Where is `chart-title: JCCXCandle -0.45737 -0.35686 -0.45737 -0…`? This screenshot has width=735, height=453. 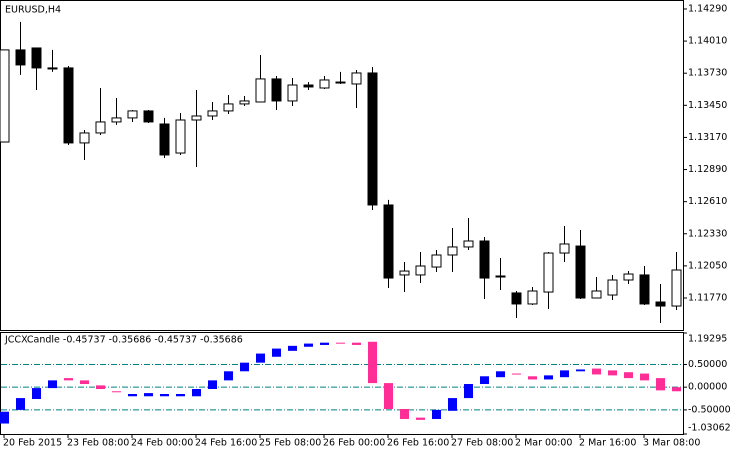 chart-title: JCCXCandle -0.45737 -0.35686 -0.45737 -0… is located at coordinates (123, 340).